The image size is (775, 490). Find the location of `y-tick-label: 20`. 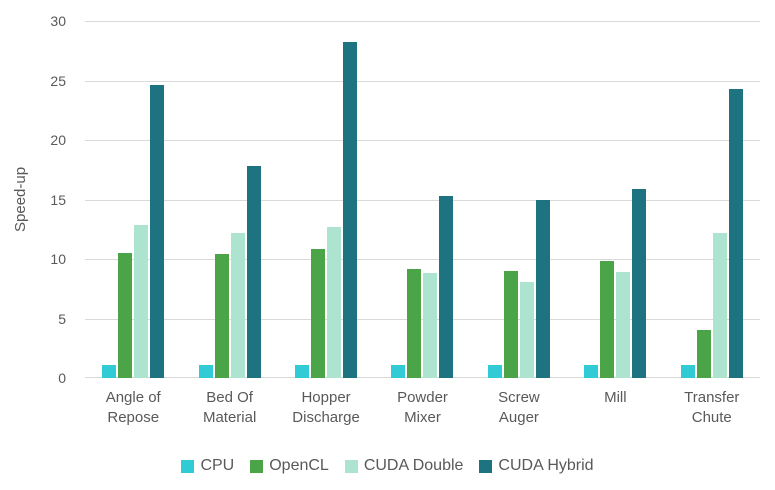

y-tick-label: 20 is located at coordinates (58, 140).